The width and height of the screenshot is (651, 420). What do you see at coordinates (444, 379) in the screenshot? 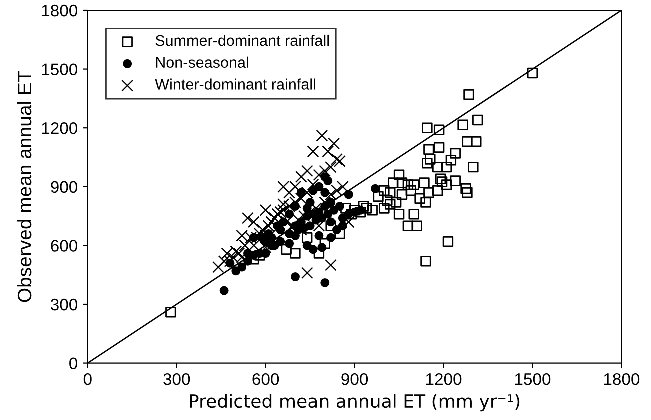
I see `x-tick-label: 1200` at bounding box center [444, 379].